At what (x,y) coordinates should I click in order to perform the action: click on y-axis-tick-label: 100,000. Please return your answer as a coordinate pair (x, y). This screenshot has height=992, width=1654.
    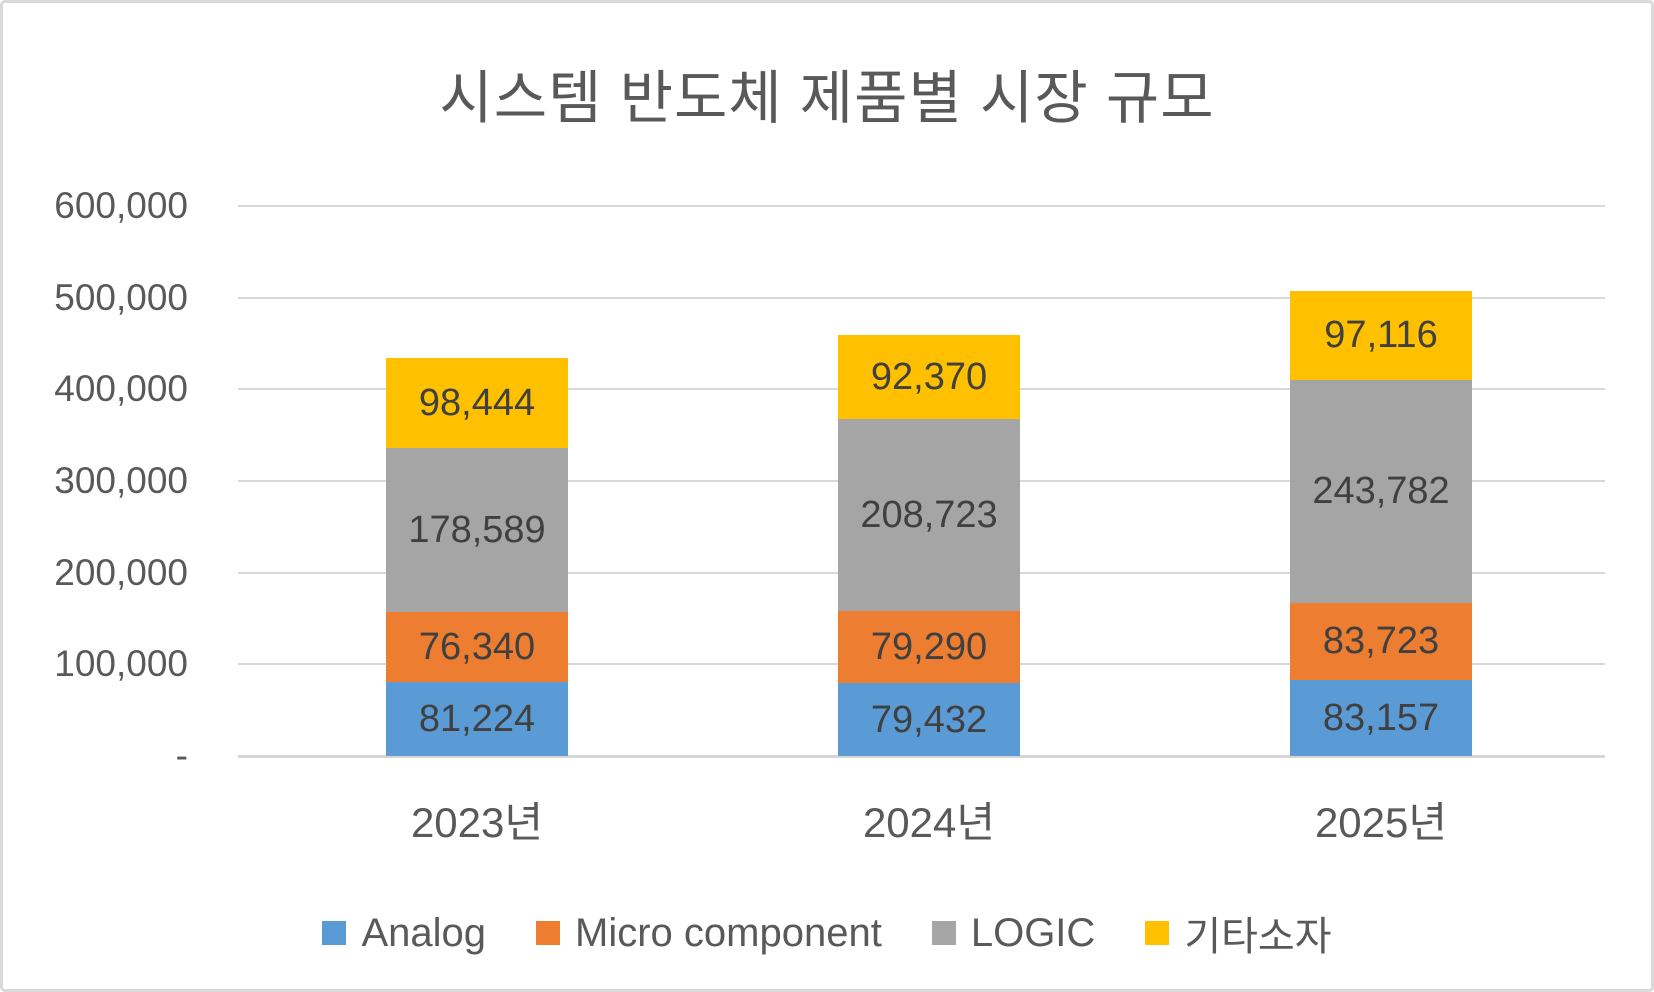
    Looking at the image, I should click on (121, 664).